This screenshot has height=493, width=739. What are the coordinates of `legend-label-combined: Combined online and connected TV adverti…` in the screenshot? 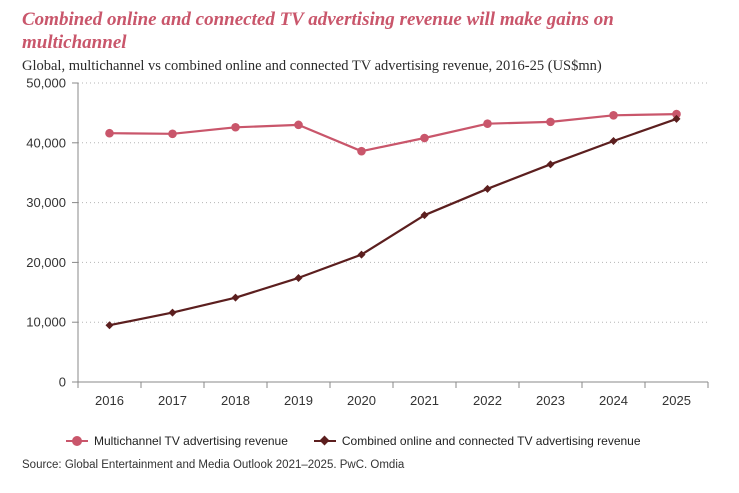 It's located at (491, 441).